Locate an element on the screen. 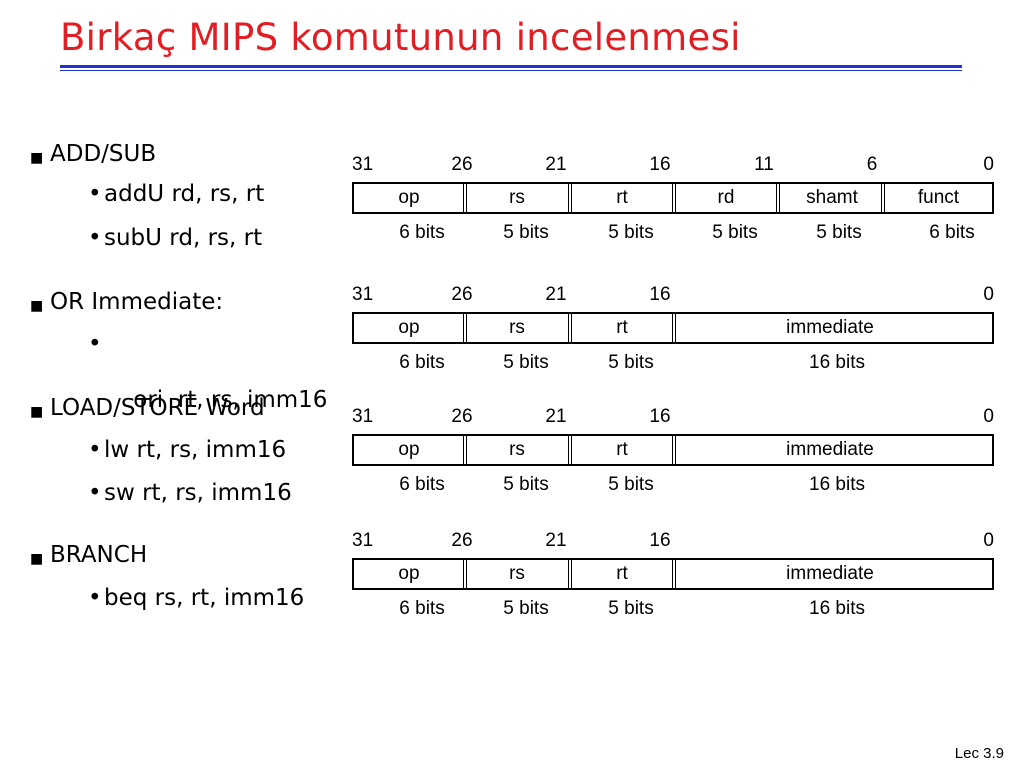 This screenshot has height=768, width=1024. subitem-text: addU rd, rs, rt is located at coordinates (184, 194).